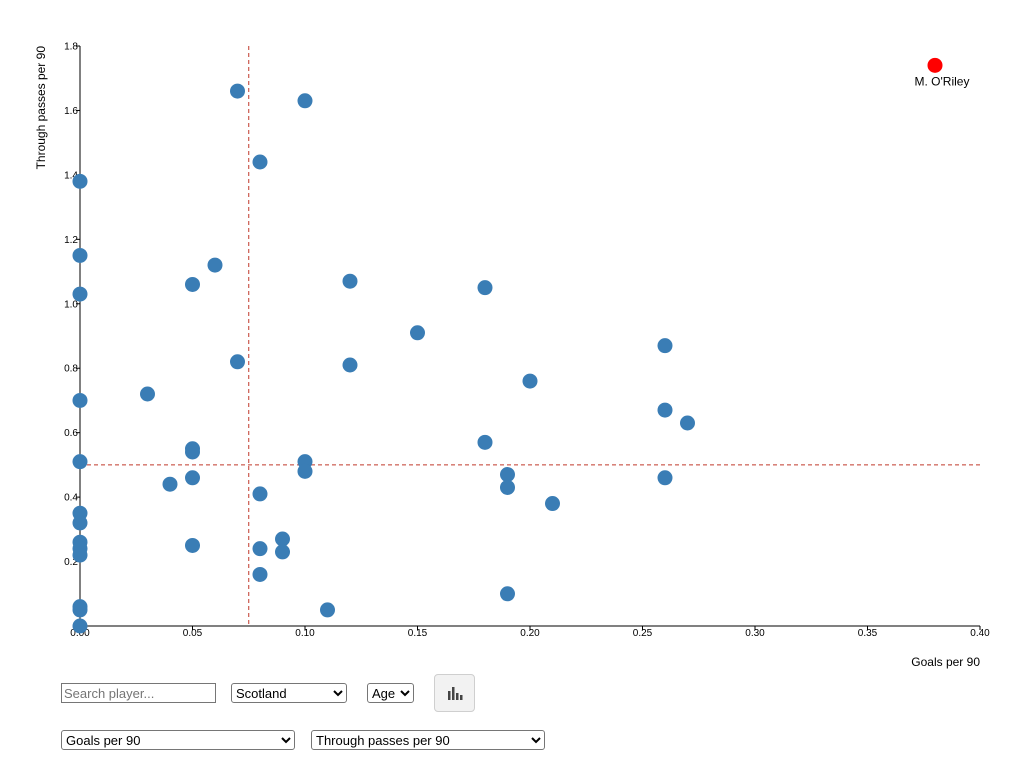  I want to click on x-axis-ticks: 0.00 0.05 0.10 0.15 0.20 0.25 0.30 0.35 0.40, so click(530, 632).